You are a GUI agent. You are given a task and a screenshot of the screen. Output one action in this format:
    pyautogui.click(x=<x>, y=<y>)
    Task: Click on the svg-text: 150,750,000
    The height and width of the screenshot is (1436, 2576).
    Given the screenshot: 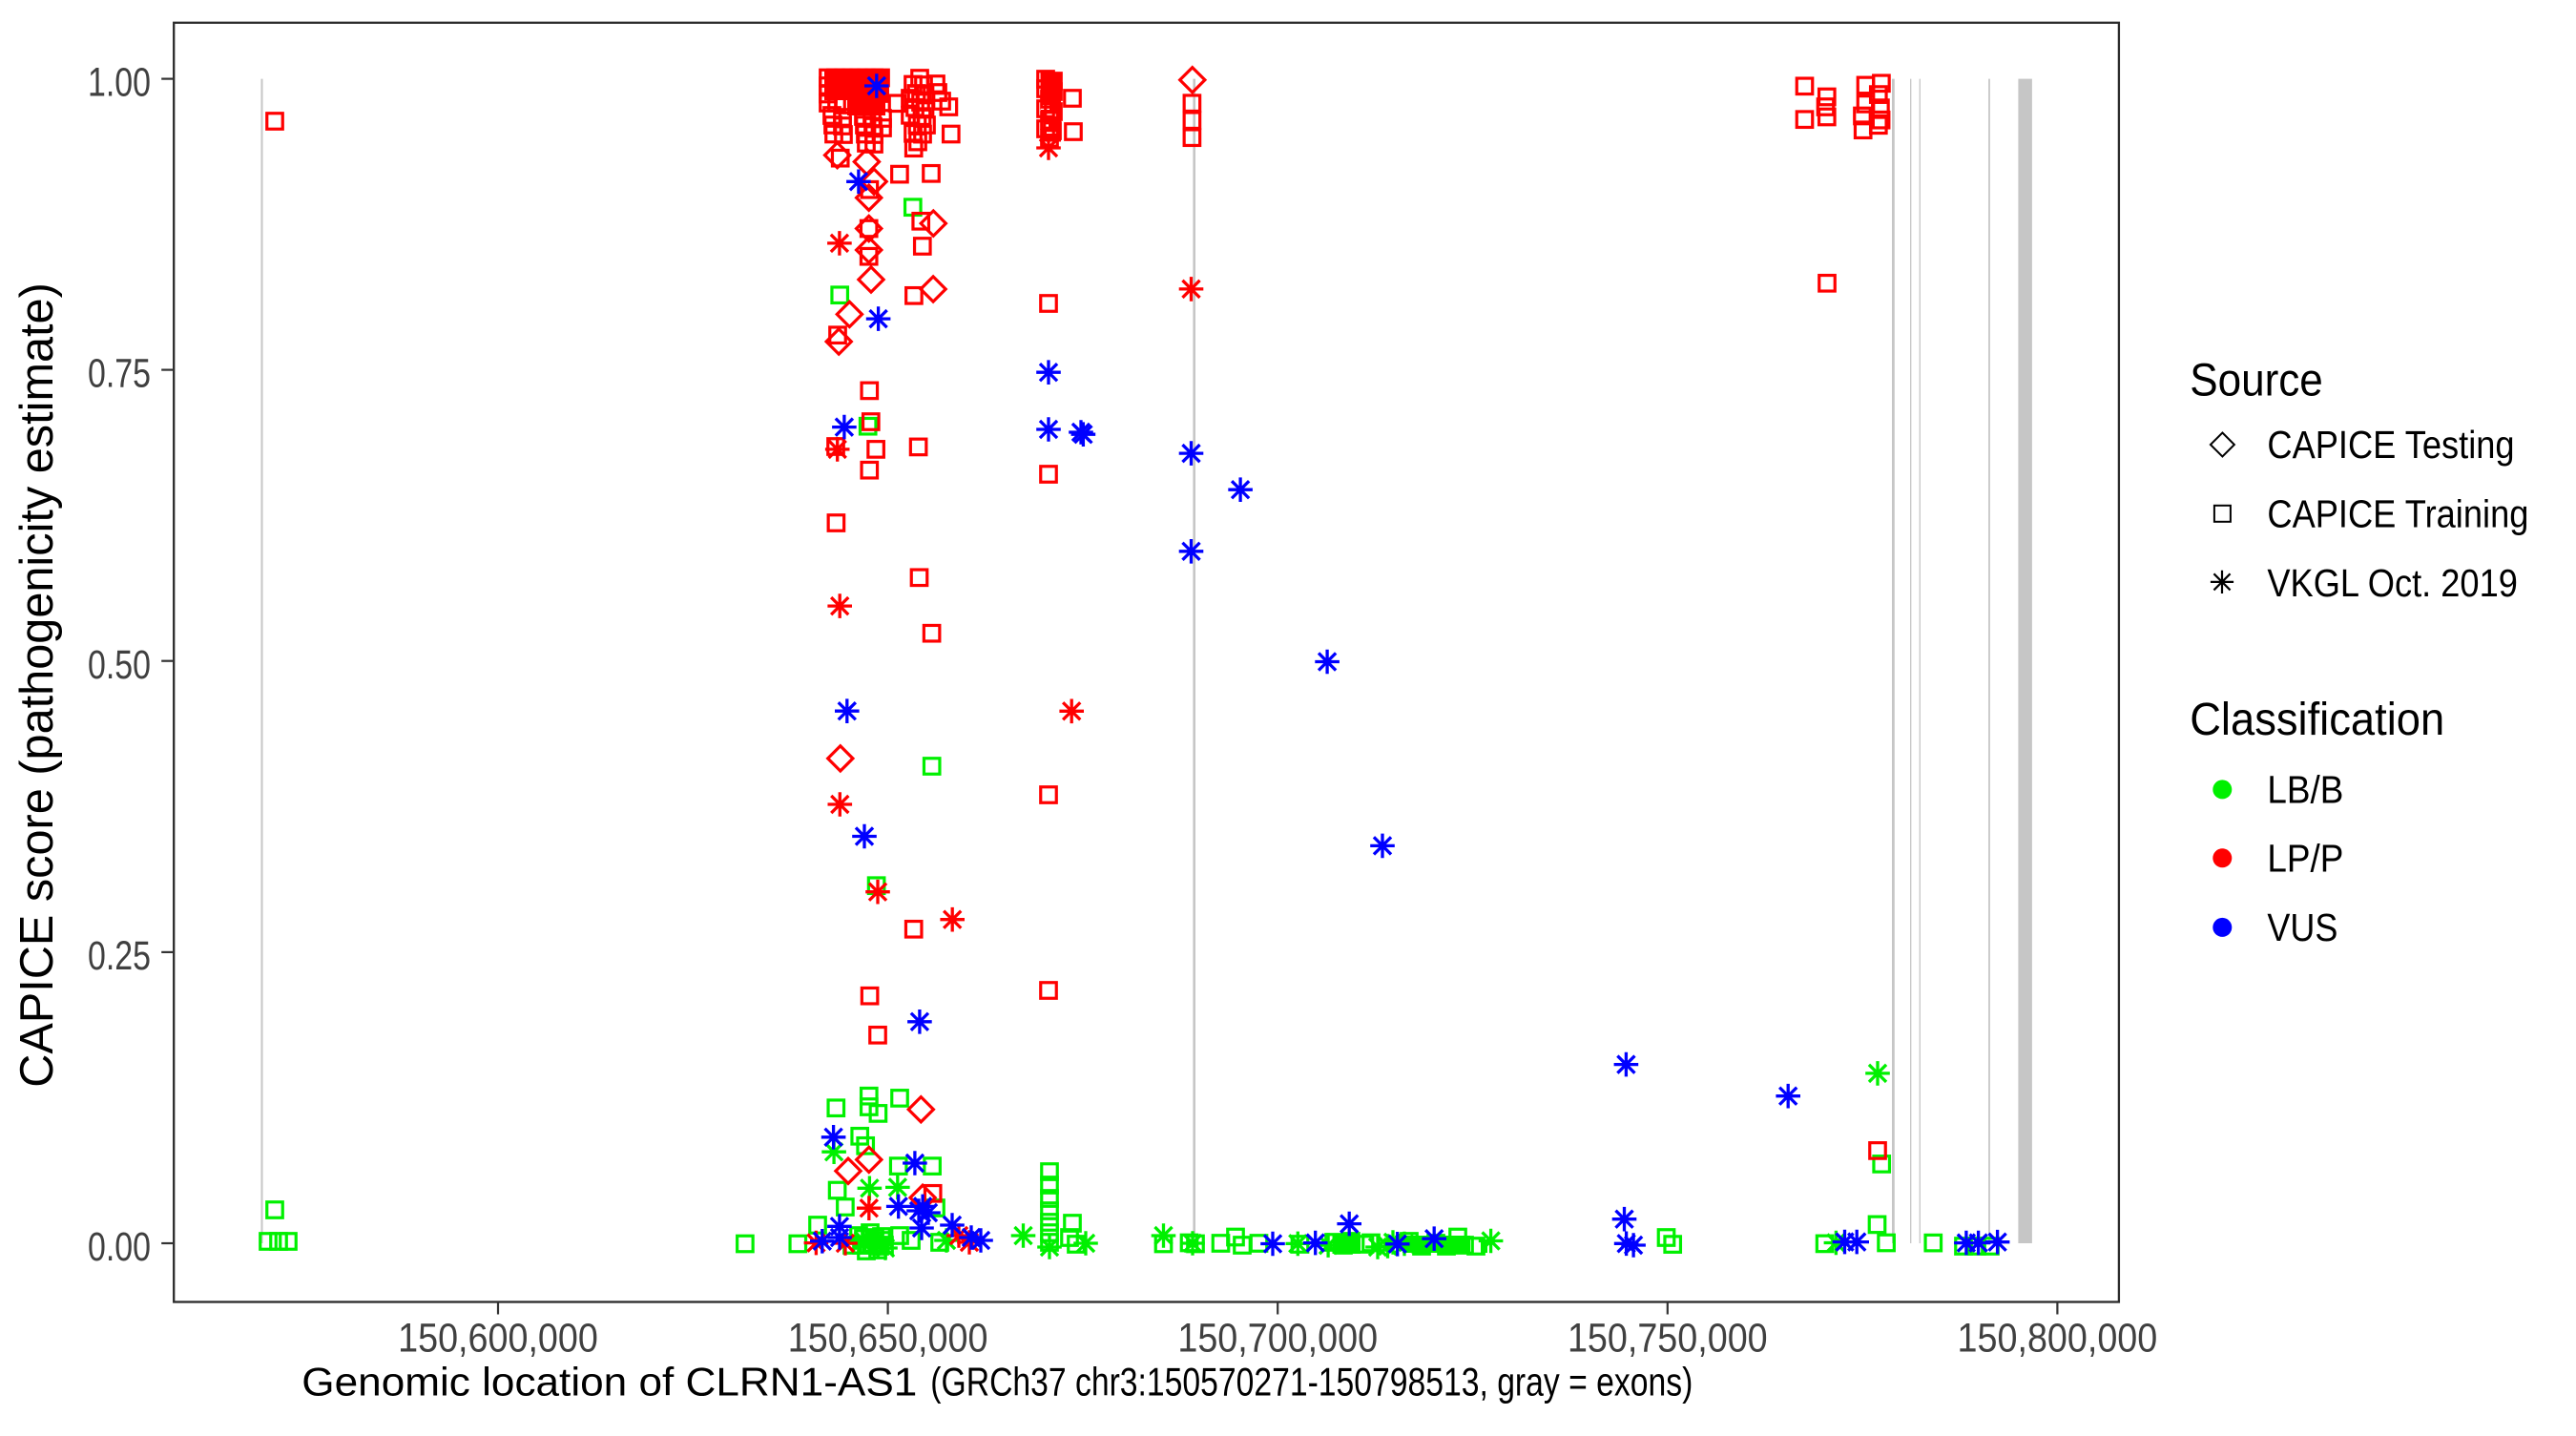 What is the action you would take?
    pyautogui.click(x=1668, y=1339)
    